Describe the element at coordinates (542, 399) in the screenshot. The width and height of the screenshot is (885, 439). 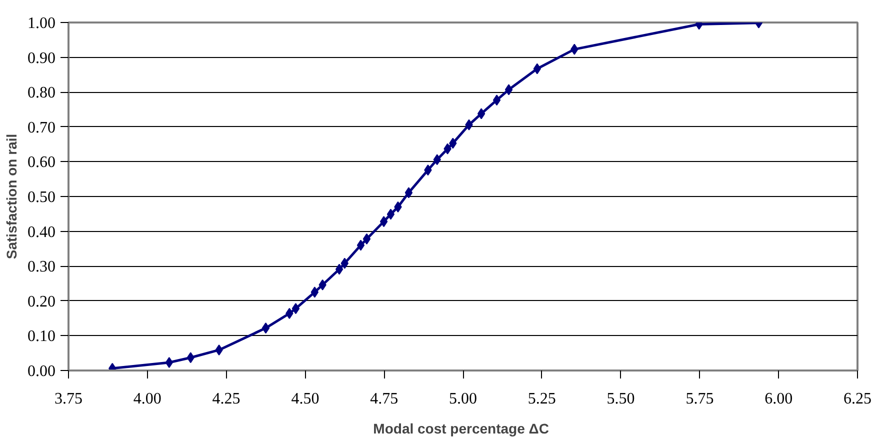
I see `x-tick-label: 5.25` at that location.